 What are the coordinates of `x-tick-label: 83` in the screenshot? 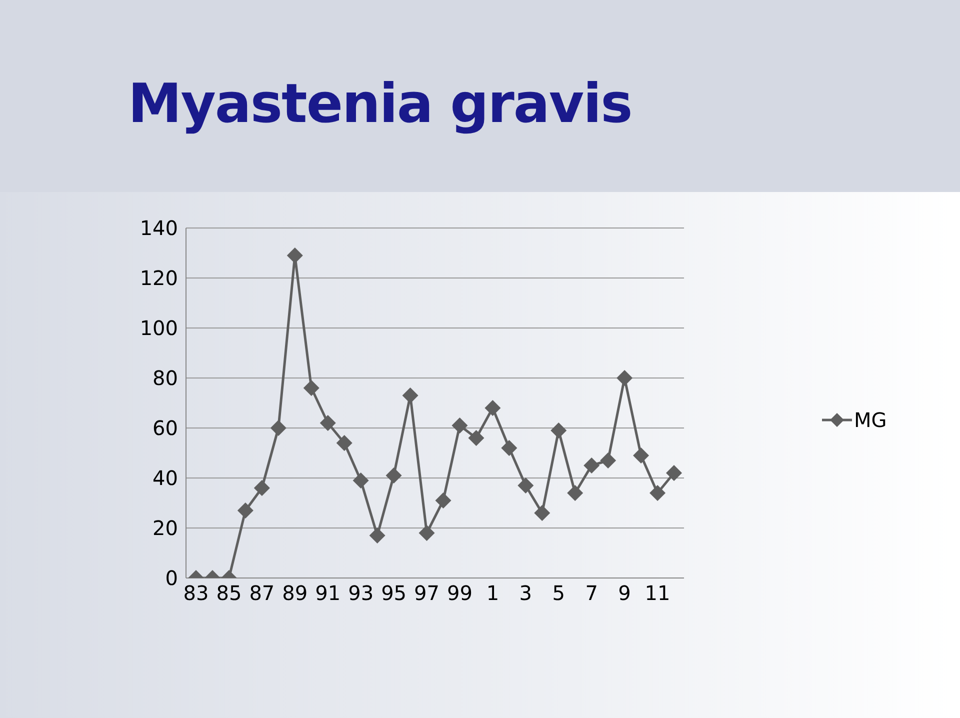 It's located at (196, 593).